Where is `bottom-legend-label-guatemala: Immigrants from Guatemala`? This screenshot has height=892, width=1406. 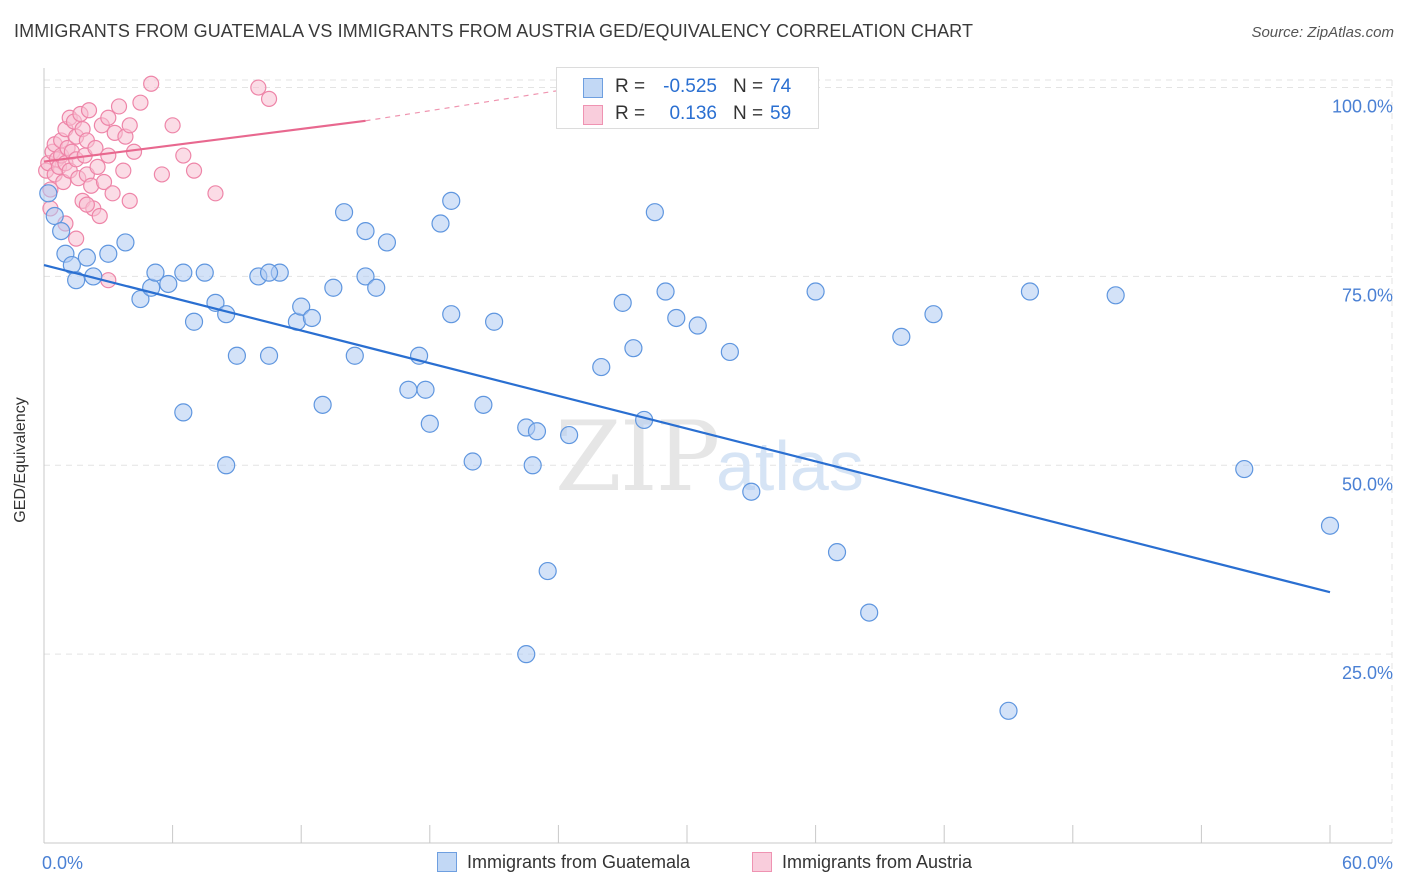 bottom-legend-label-guatemala: Immigrants from Guatemala is located at coordinates (579, 862).